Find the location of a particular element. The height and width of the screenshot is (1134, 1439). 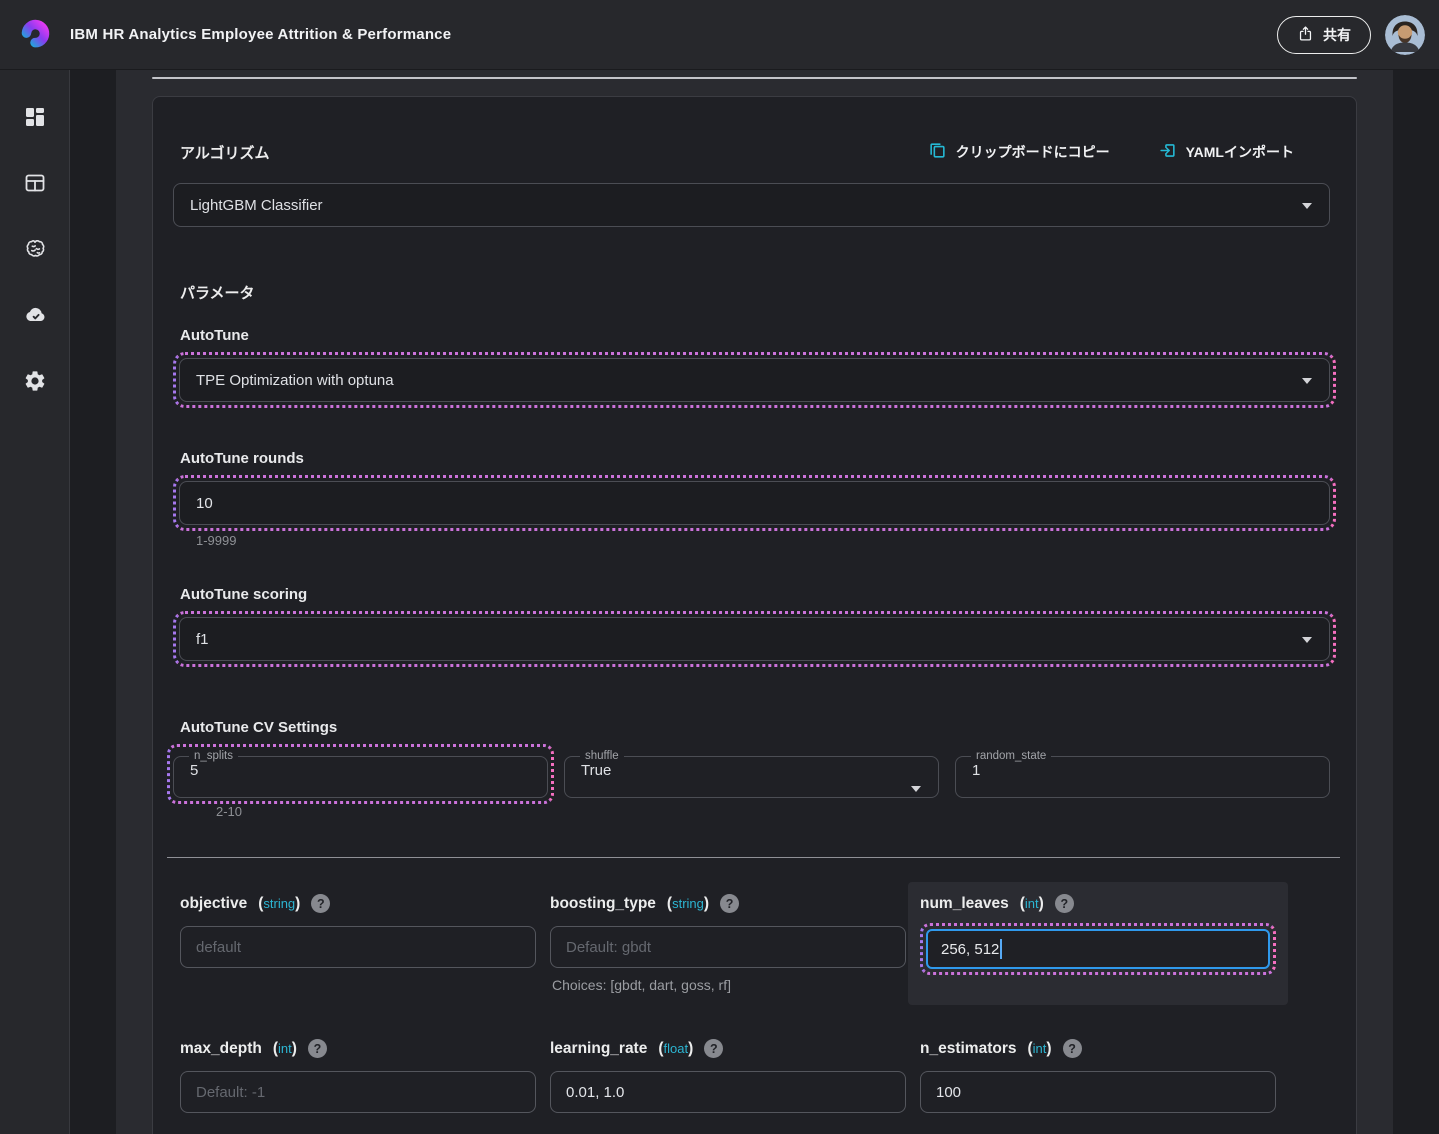

autotune-rounds-highlight is located at coordinates (754, 503).